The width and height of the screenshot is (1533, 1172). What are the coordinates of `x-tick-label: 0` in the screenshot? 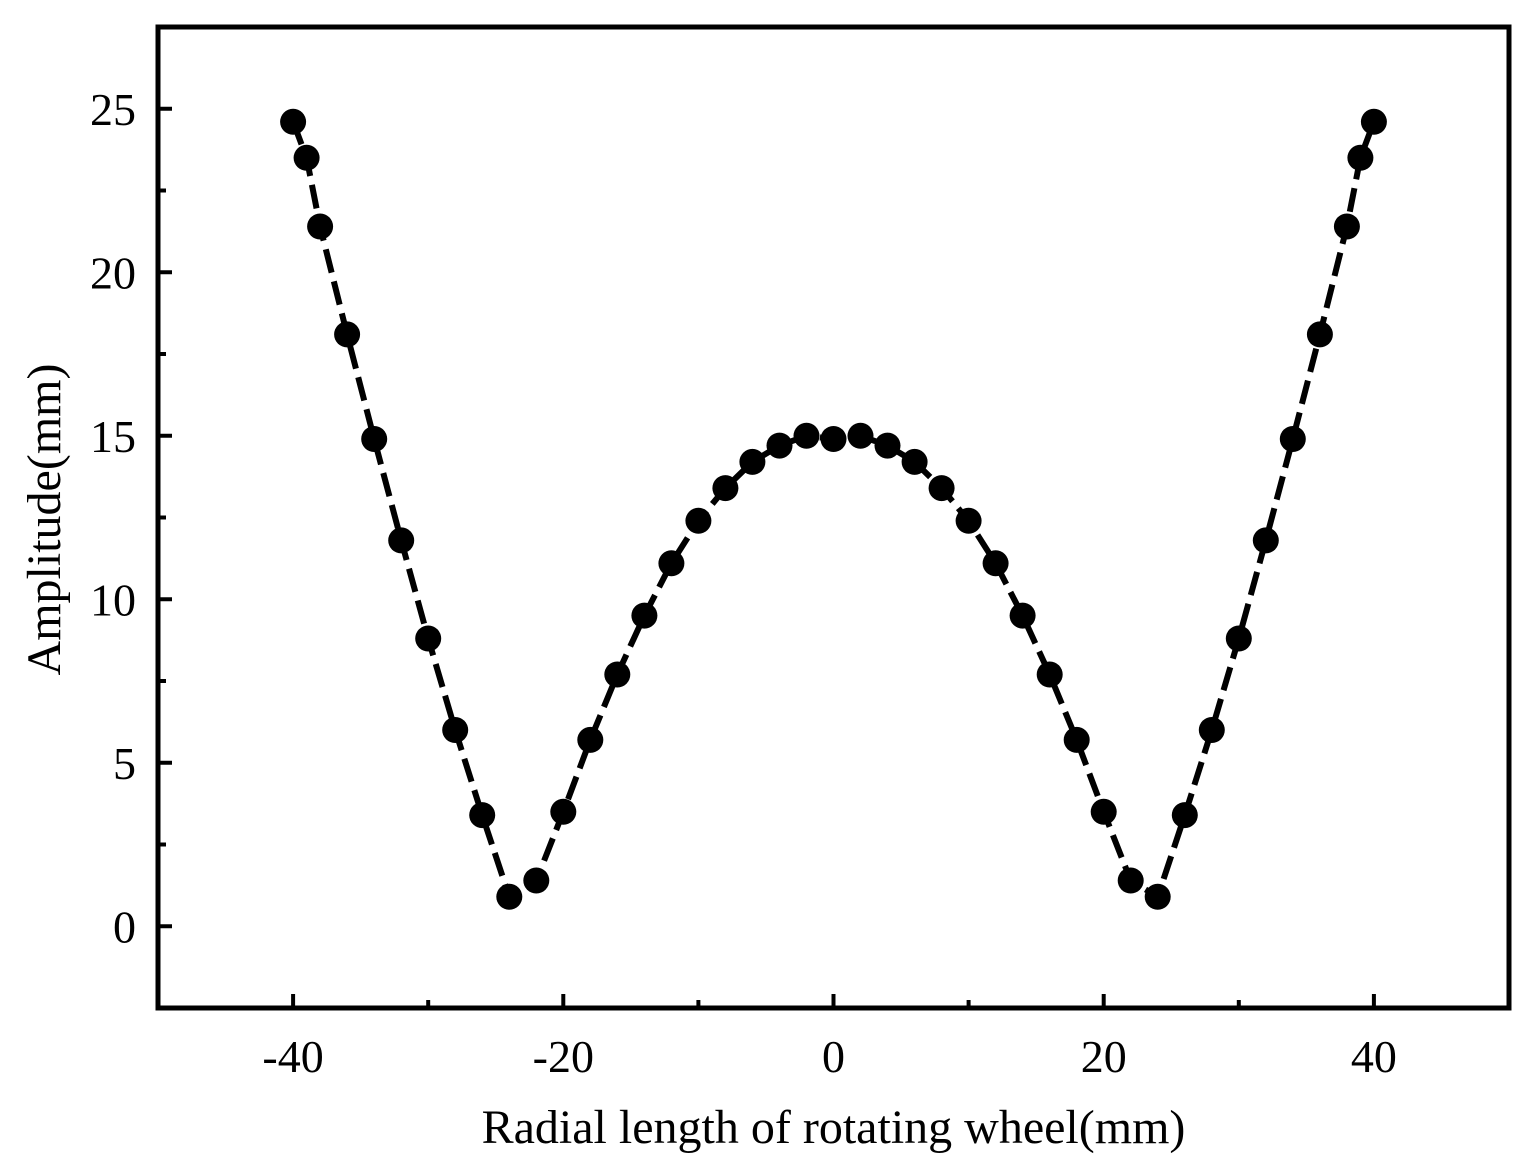 It's located at (833, 1056).